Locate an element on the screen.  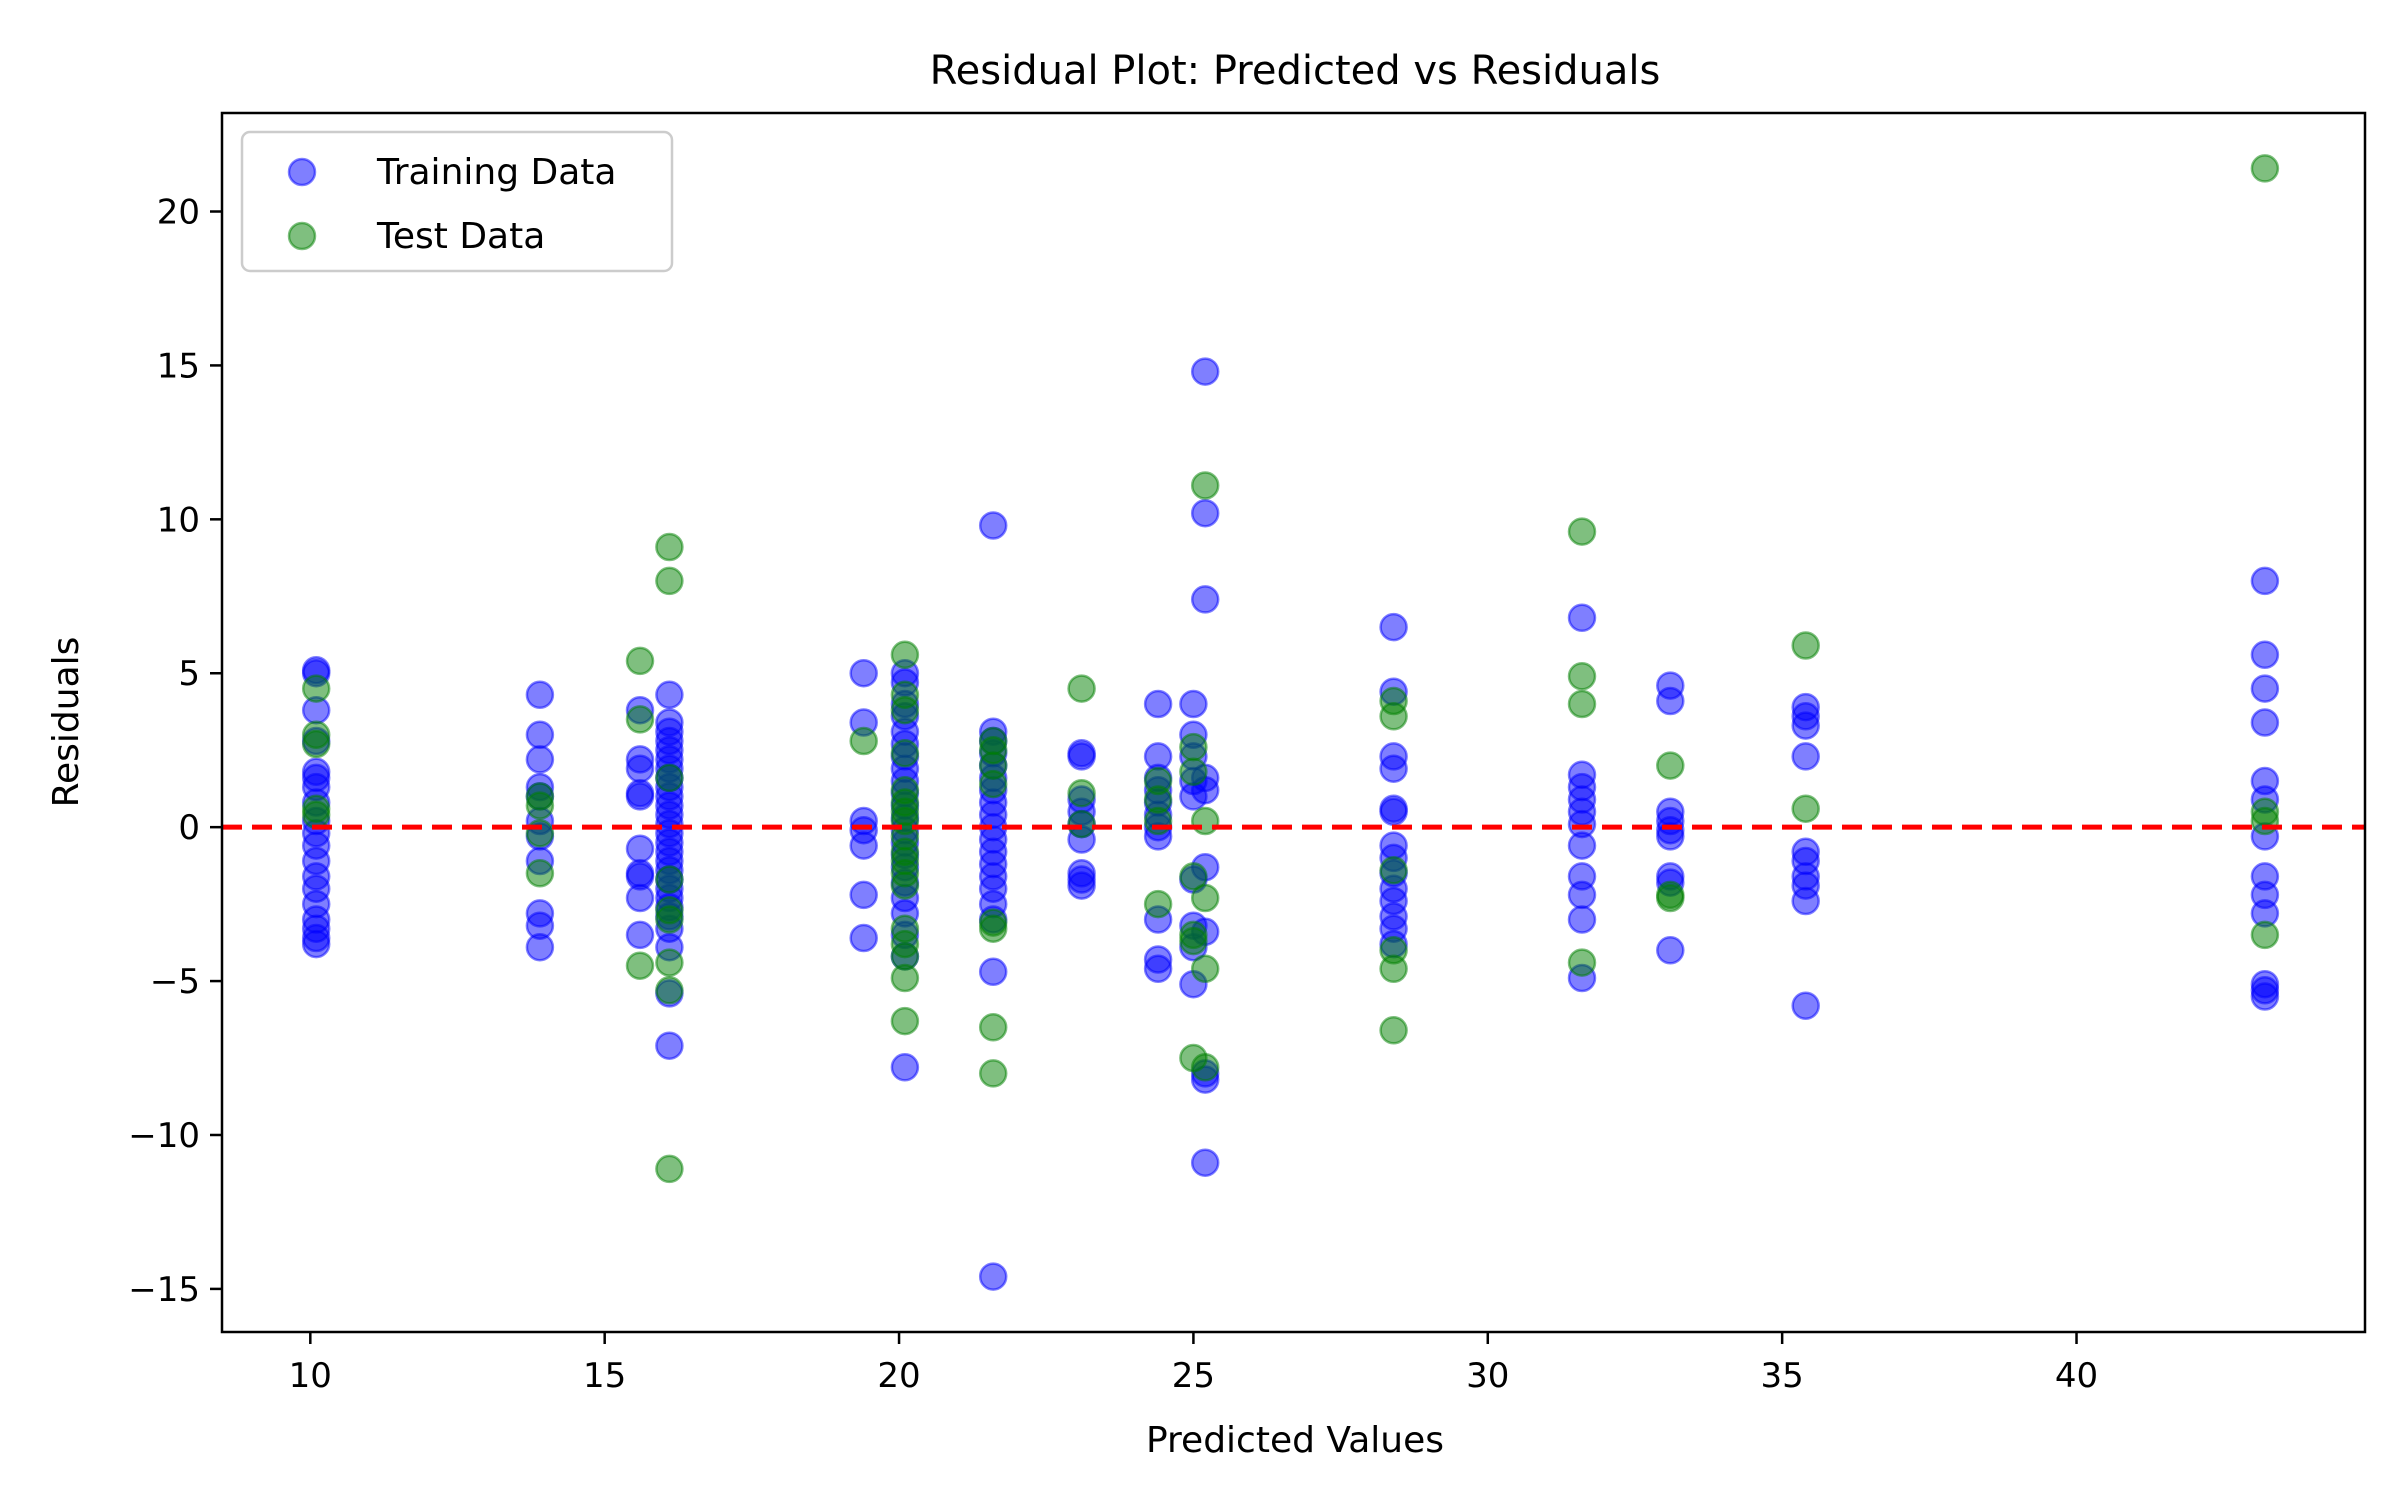
legend-label-test: Test Data is located at coordinates (460, 236).